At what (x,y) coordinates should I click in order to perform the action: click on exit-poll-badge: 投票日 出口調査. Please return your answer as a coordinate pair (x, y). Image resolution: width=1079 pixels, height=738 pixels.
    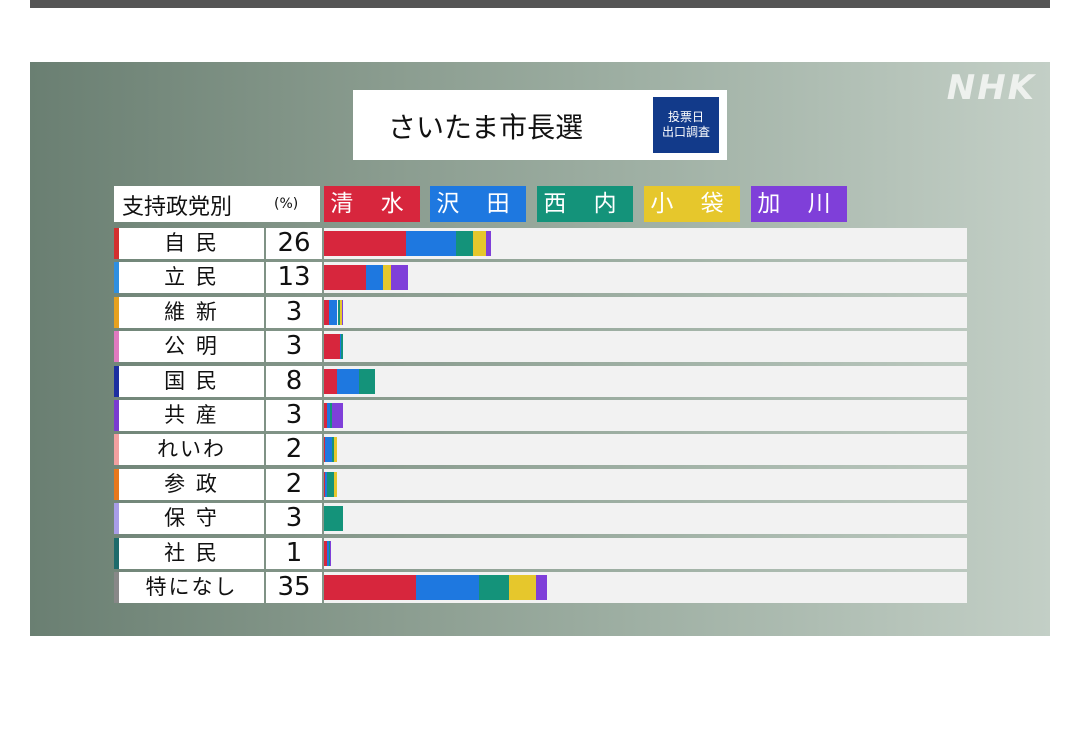
    Looking at the image, I should click on (686, 125).